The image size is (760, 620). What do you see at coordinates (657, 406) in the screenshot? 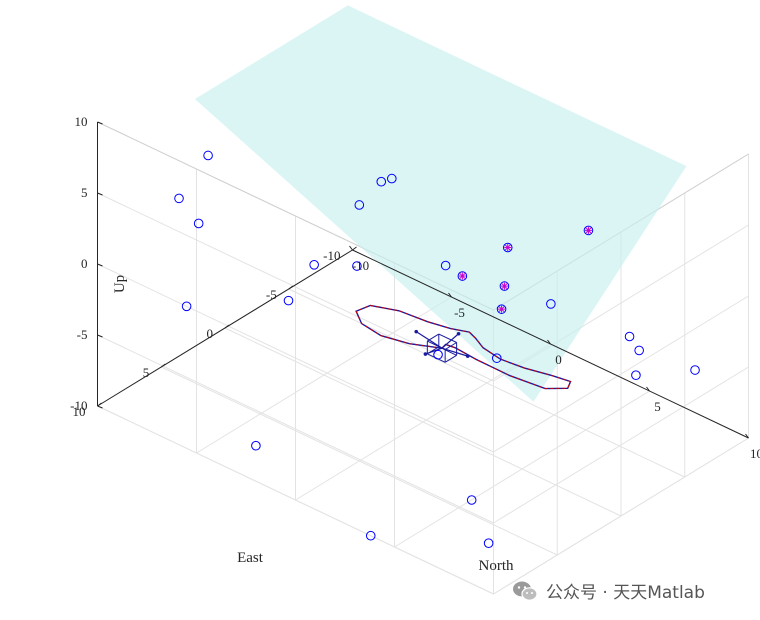
I see `x-tick-label: 5` at bounding box center [657, 406].